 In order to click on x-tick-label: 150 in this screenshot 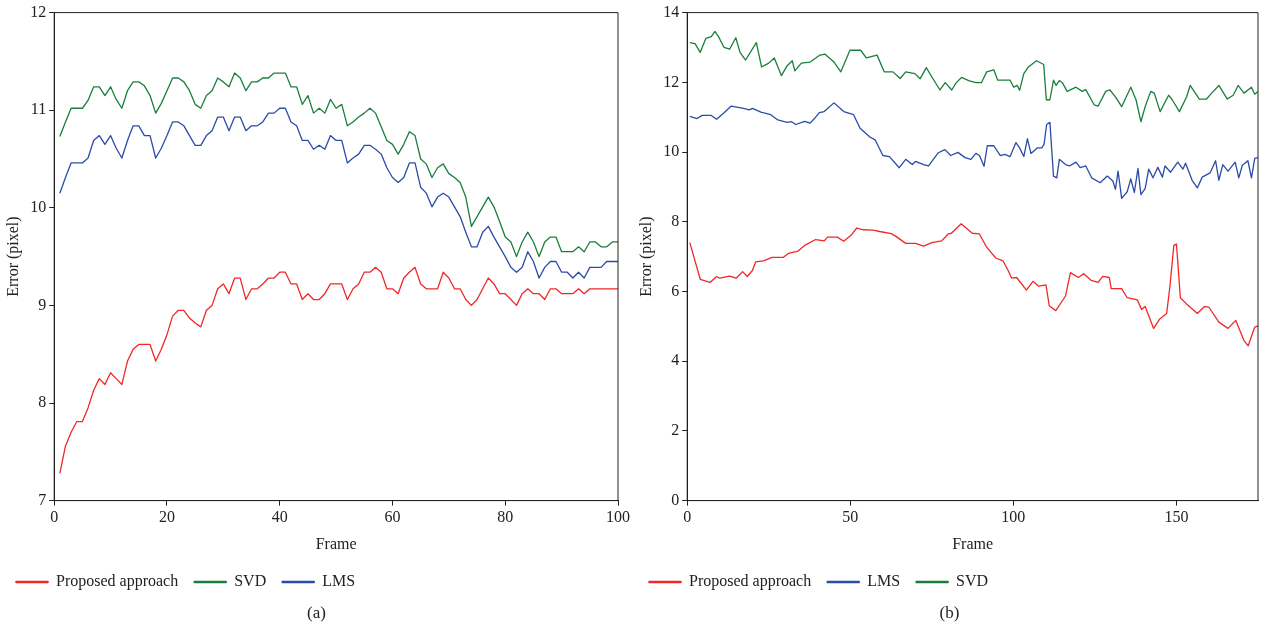, I will do `click(1176, 517)`.